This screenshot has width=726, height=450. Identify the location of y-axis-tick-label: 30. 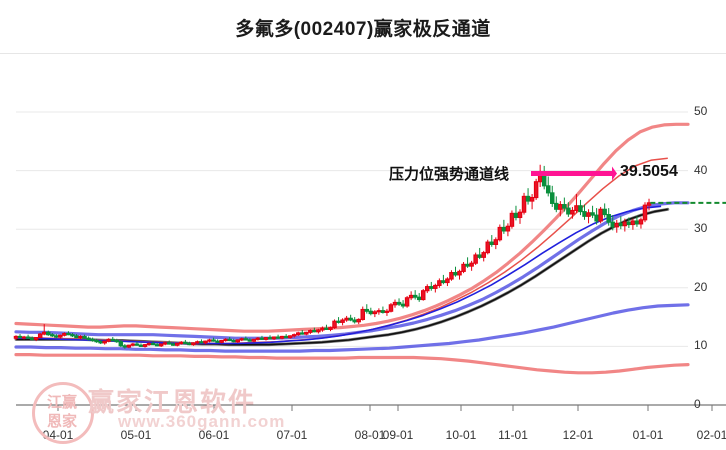
(701, 228).